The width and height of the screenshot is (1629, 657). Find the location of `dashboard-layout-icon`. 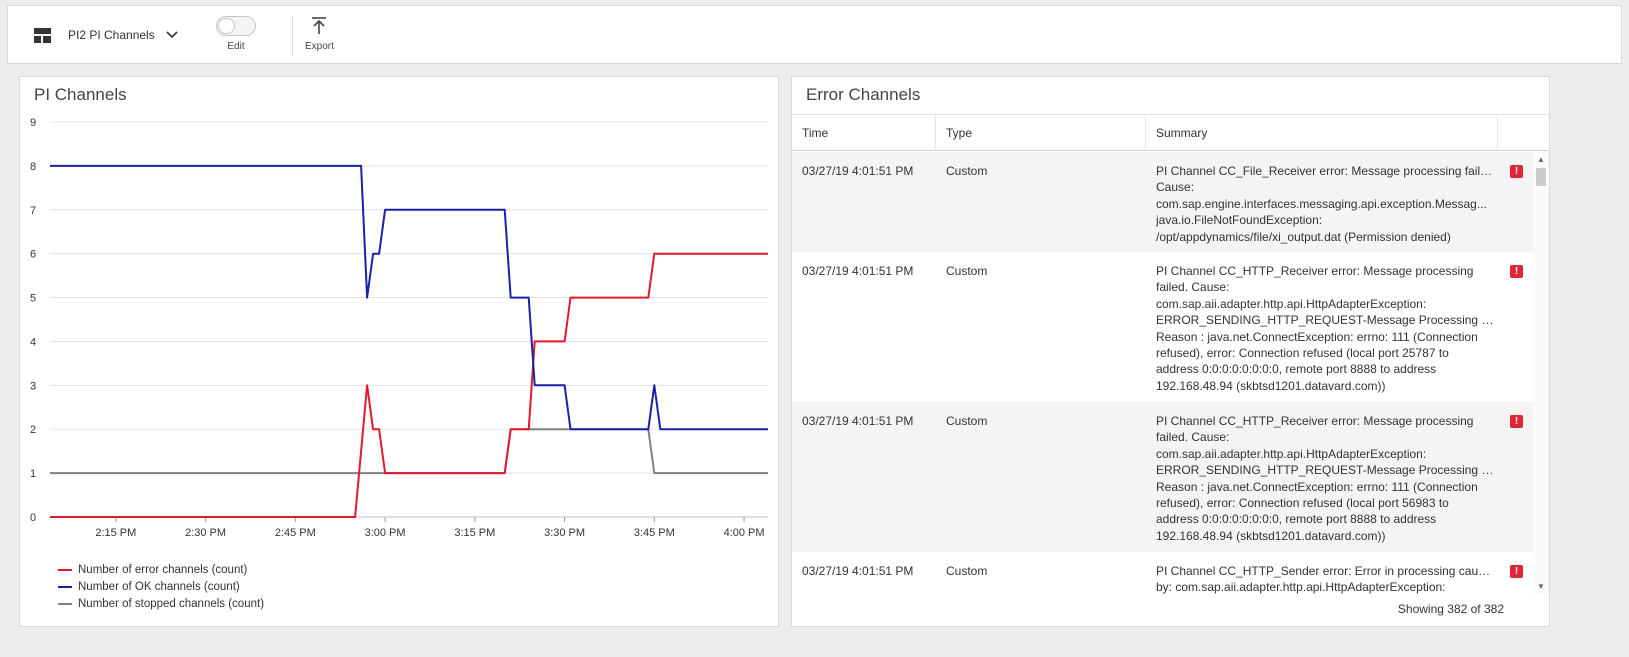

dashboard-layout-icon is located at coordinates (42, 35).